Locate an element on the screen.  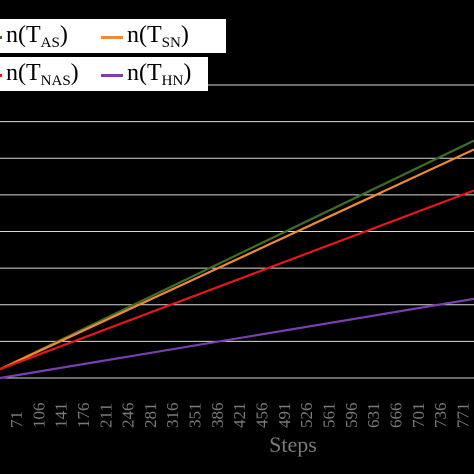
x-tick-label: 211 is located at coordinates (105, 415).